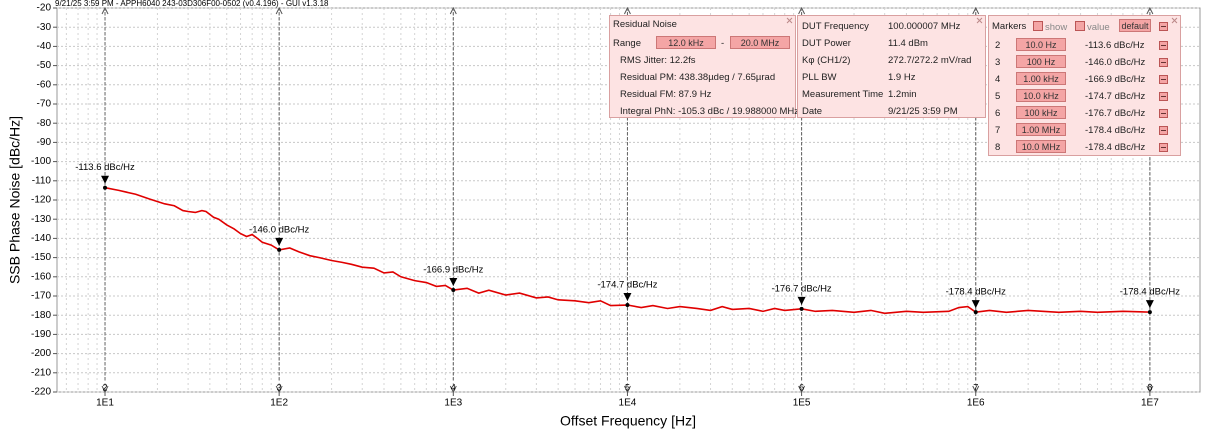 The height and width of the screenshot is (435, 1207). Describe the element at coordinates (279, 403) in the screenshot. I see `x-tick-label: 1E2` at that location.